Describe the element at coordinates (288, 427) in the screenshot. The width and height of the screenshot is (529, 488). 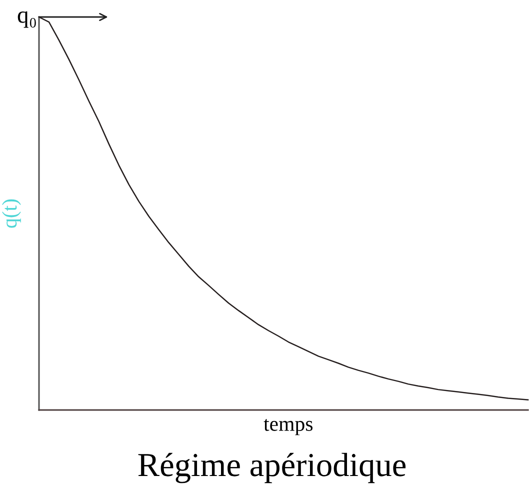
I see `x-axis-title: temps` at that location.